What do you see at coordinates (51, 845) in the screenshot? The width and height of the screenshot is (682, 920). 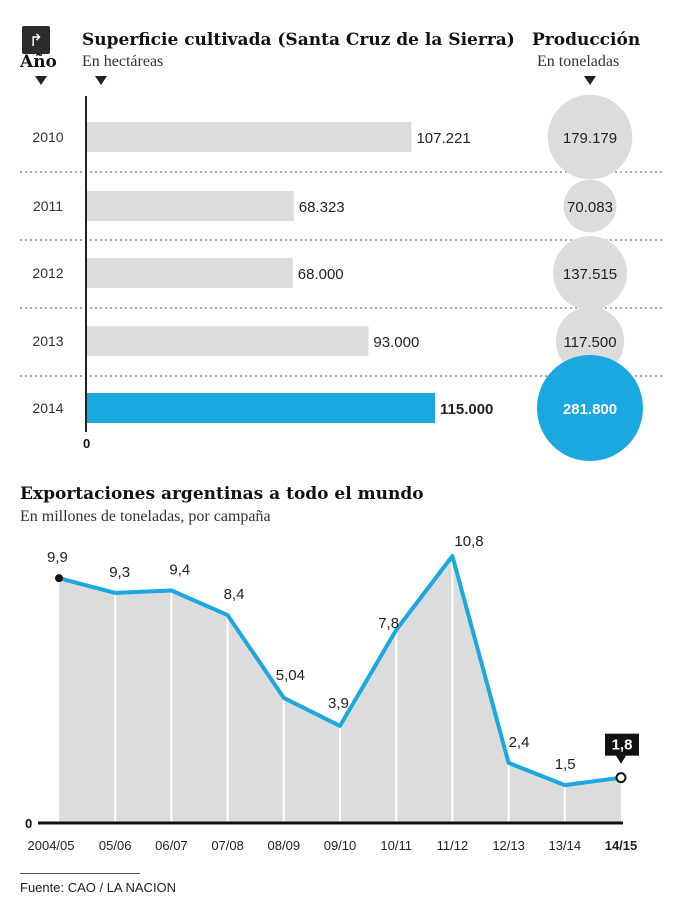 I see `exports-category-label: 2004/05` at bounding box center [51, 845].